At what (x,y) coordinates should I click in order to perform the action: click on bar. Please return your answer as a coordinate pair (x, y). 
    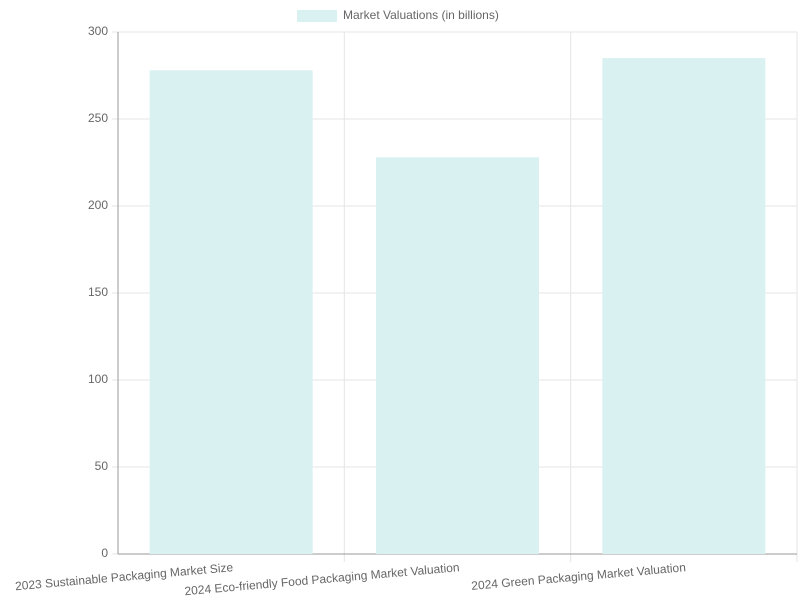
    Looking at the image, I should click on (457, 355).